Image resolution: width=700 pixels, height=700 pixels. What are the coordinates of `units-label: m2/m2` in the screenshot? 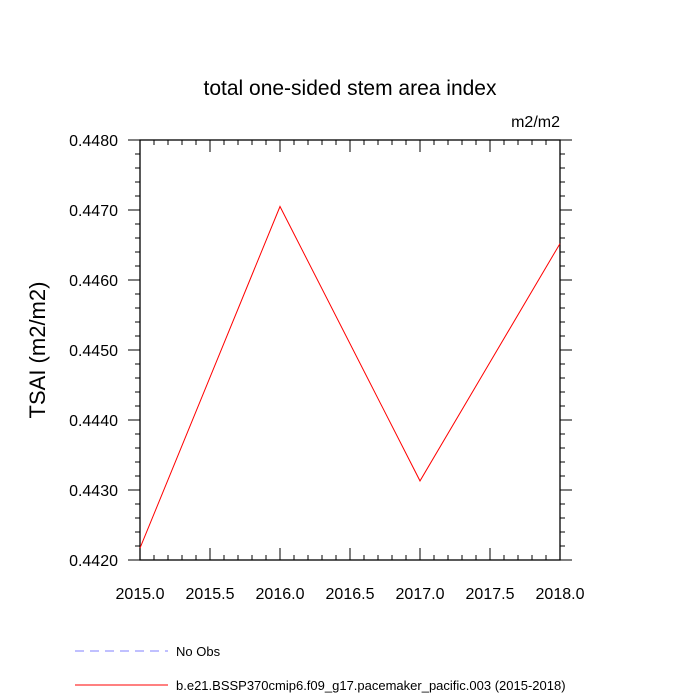 It's located at (535, 122).